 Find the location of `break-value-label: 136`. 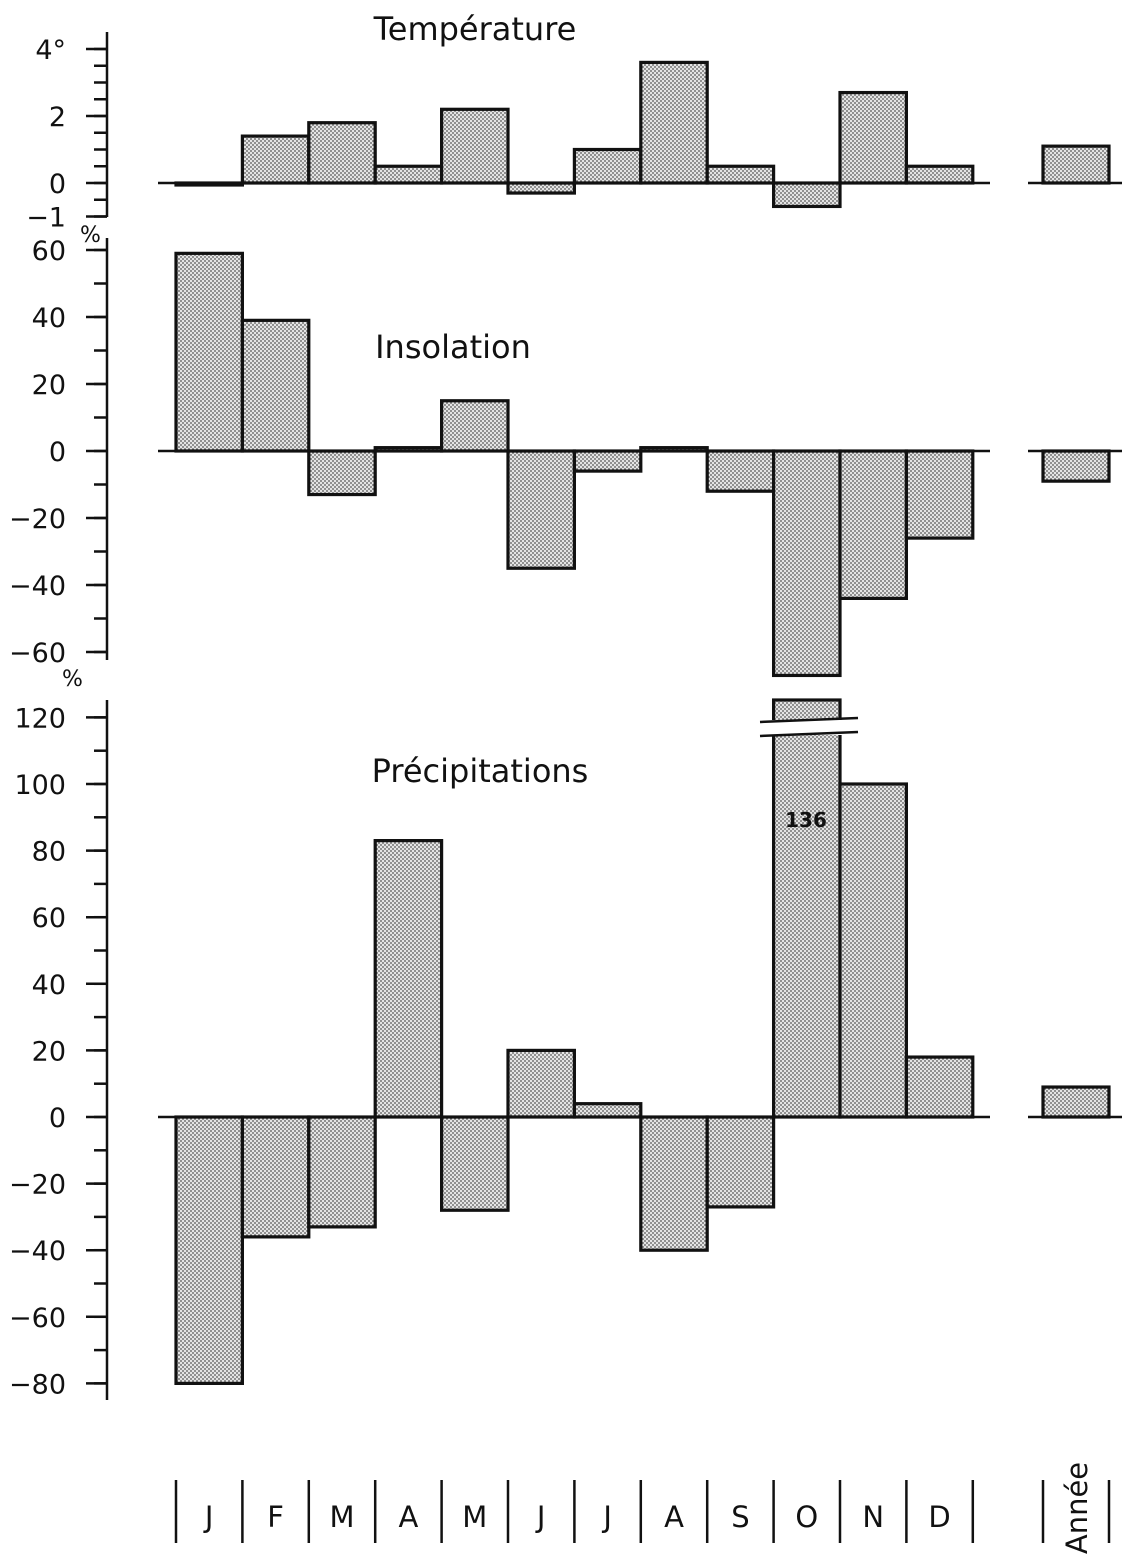

break-value-label: 136 is located at coordinates (806, 820).